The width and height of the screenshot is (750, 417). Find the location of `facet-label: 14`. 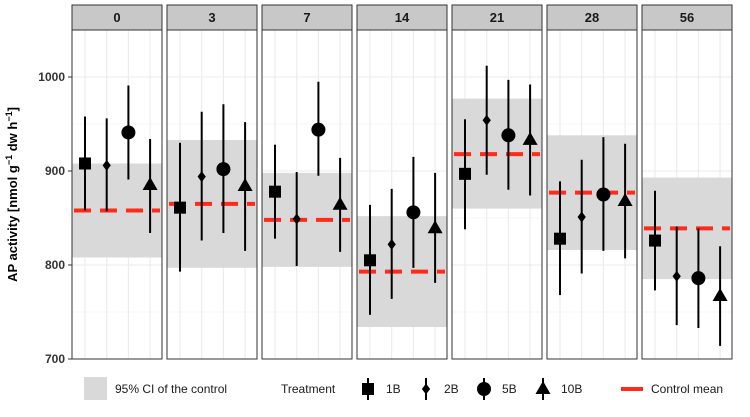

facet-label: 14 is located at coordinates (402, 17).